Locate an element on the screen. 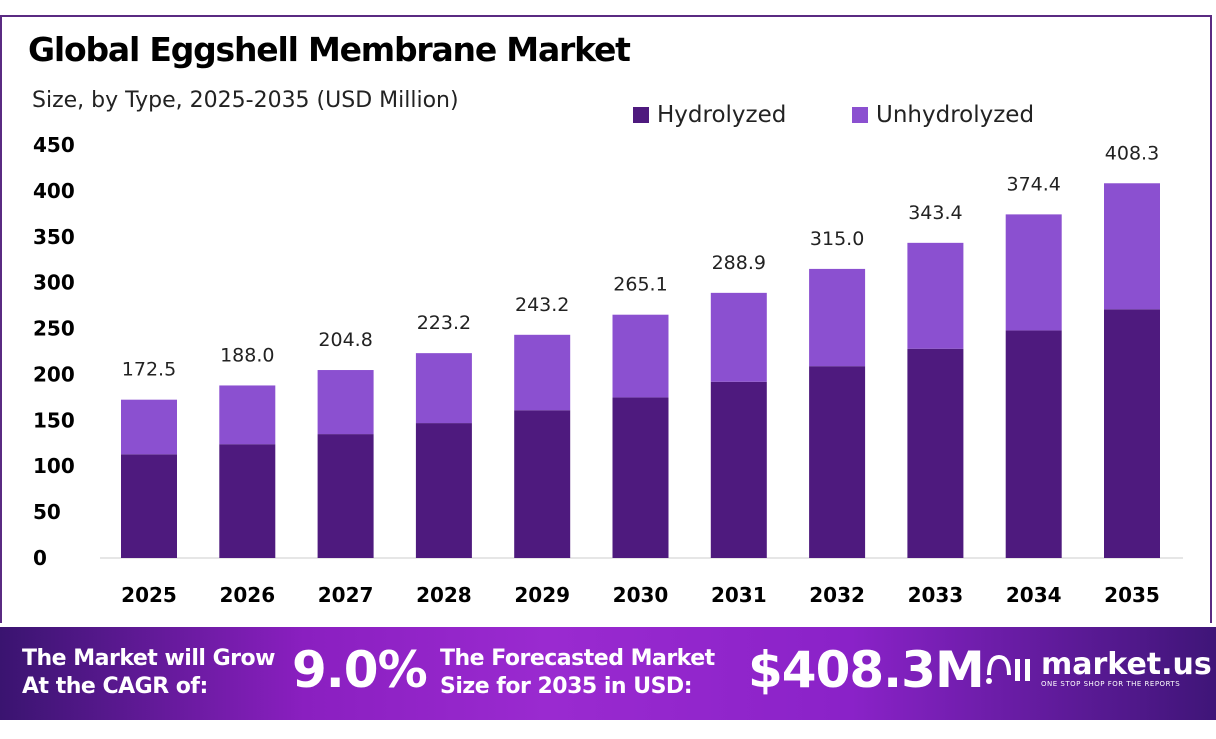 The width and height of the screenshot is (1216, 739). logo-tagline: ONE STOP SHOP FOR THE REPORTS is located at coordinates (1111, 684).